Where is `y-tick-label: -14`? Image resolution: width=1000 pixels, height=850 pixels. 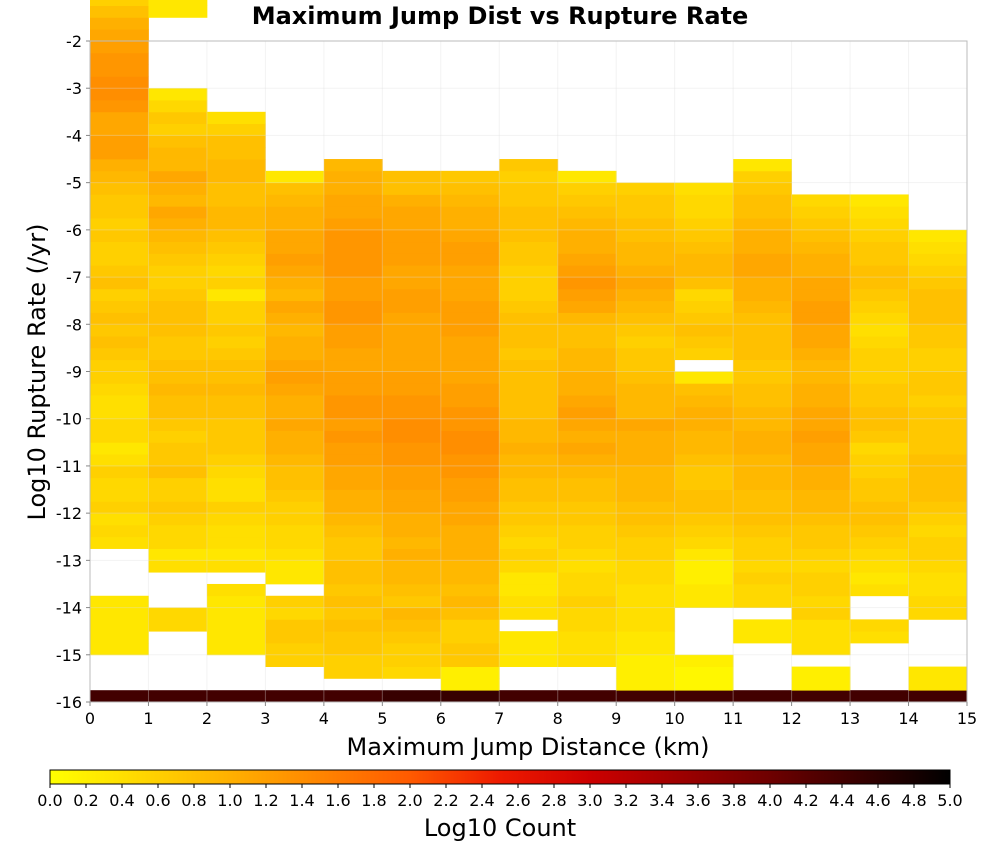
y-tick-label: -14 is located at coordinates (69, 608).